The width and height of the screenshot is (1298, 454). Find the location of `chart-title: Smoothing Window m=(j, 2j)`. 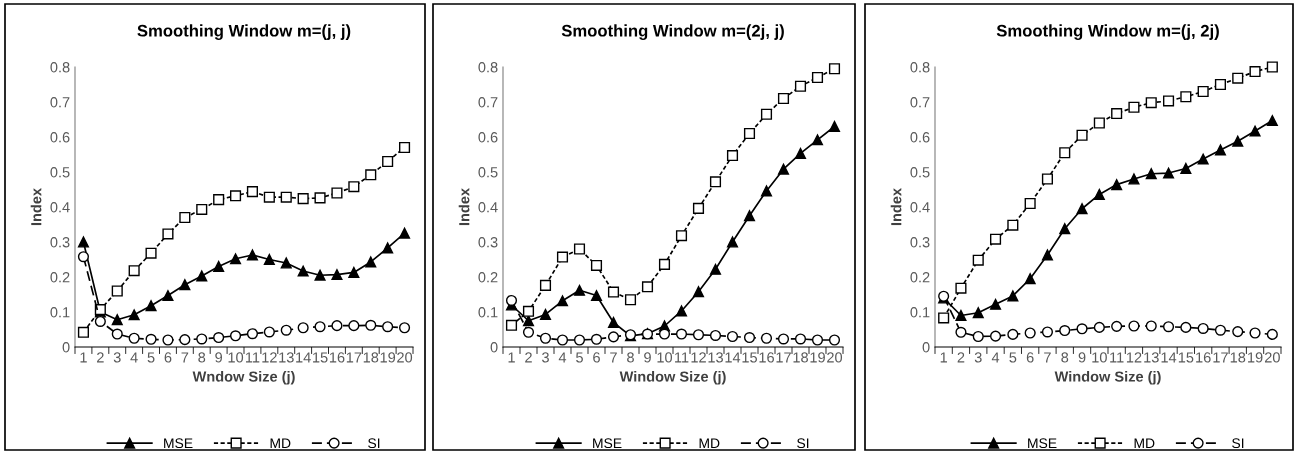

chart-title: Smoothing Window m=(j, 2j) is located at coordinates (1107, 32).